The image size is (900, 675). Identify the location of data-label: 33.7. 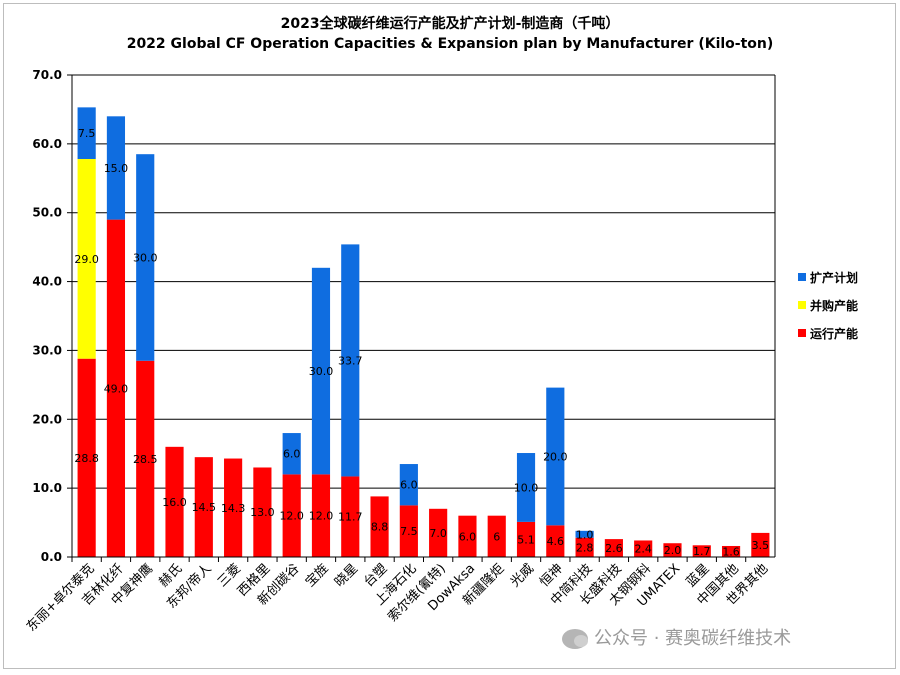
(350, 360).